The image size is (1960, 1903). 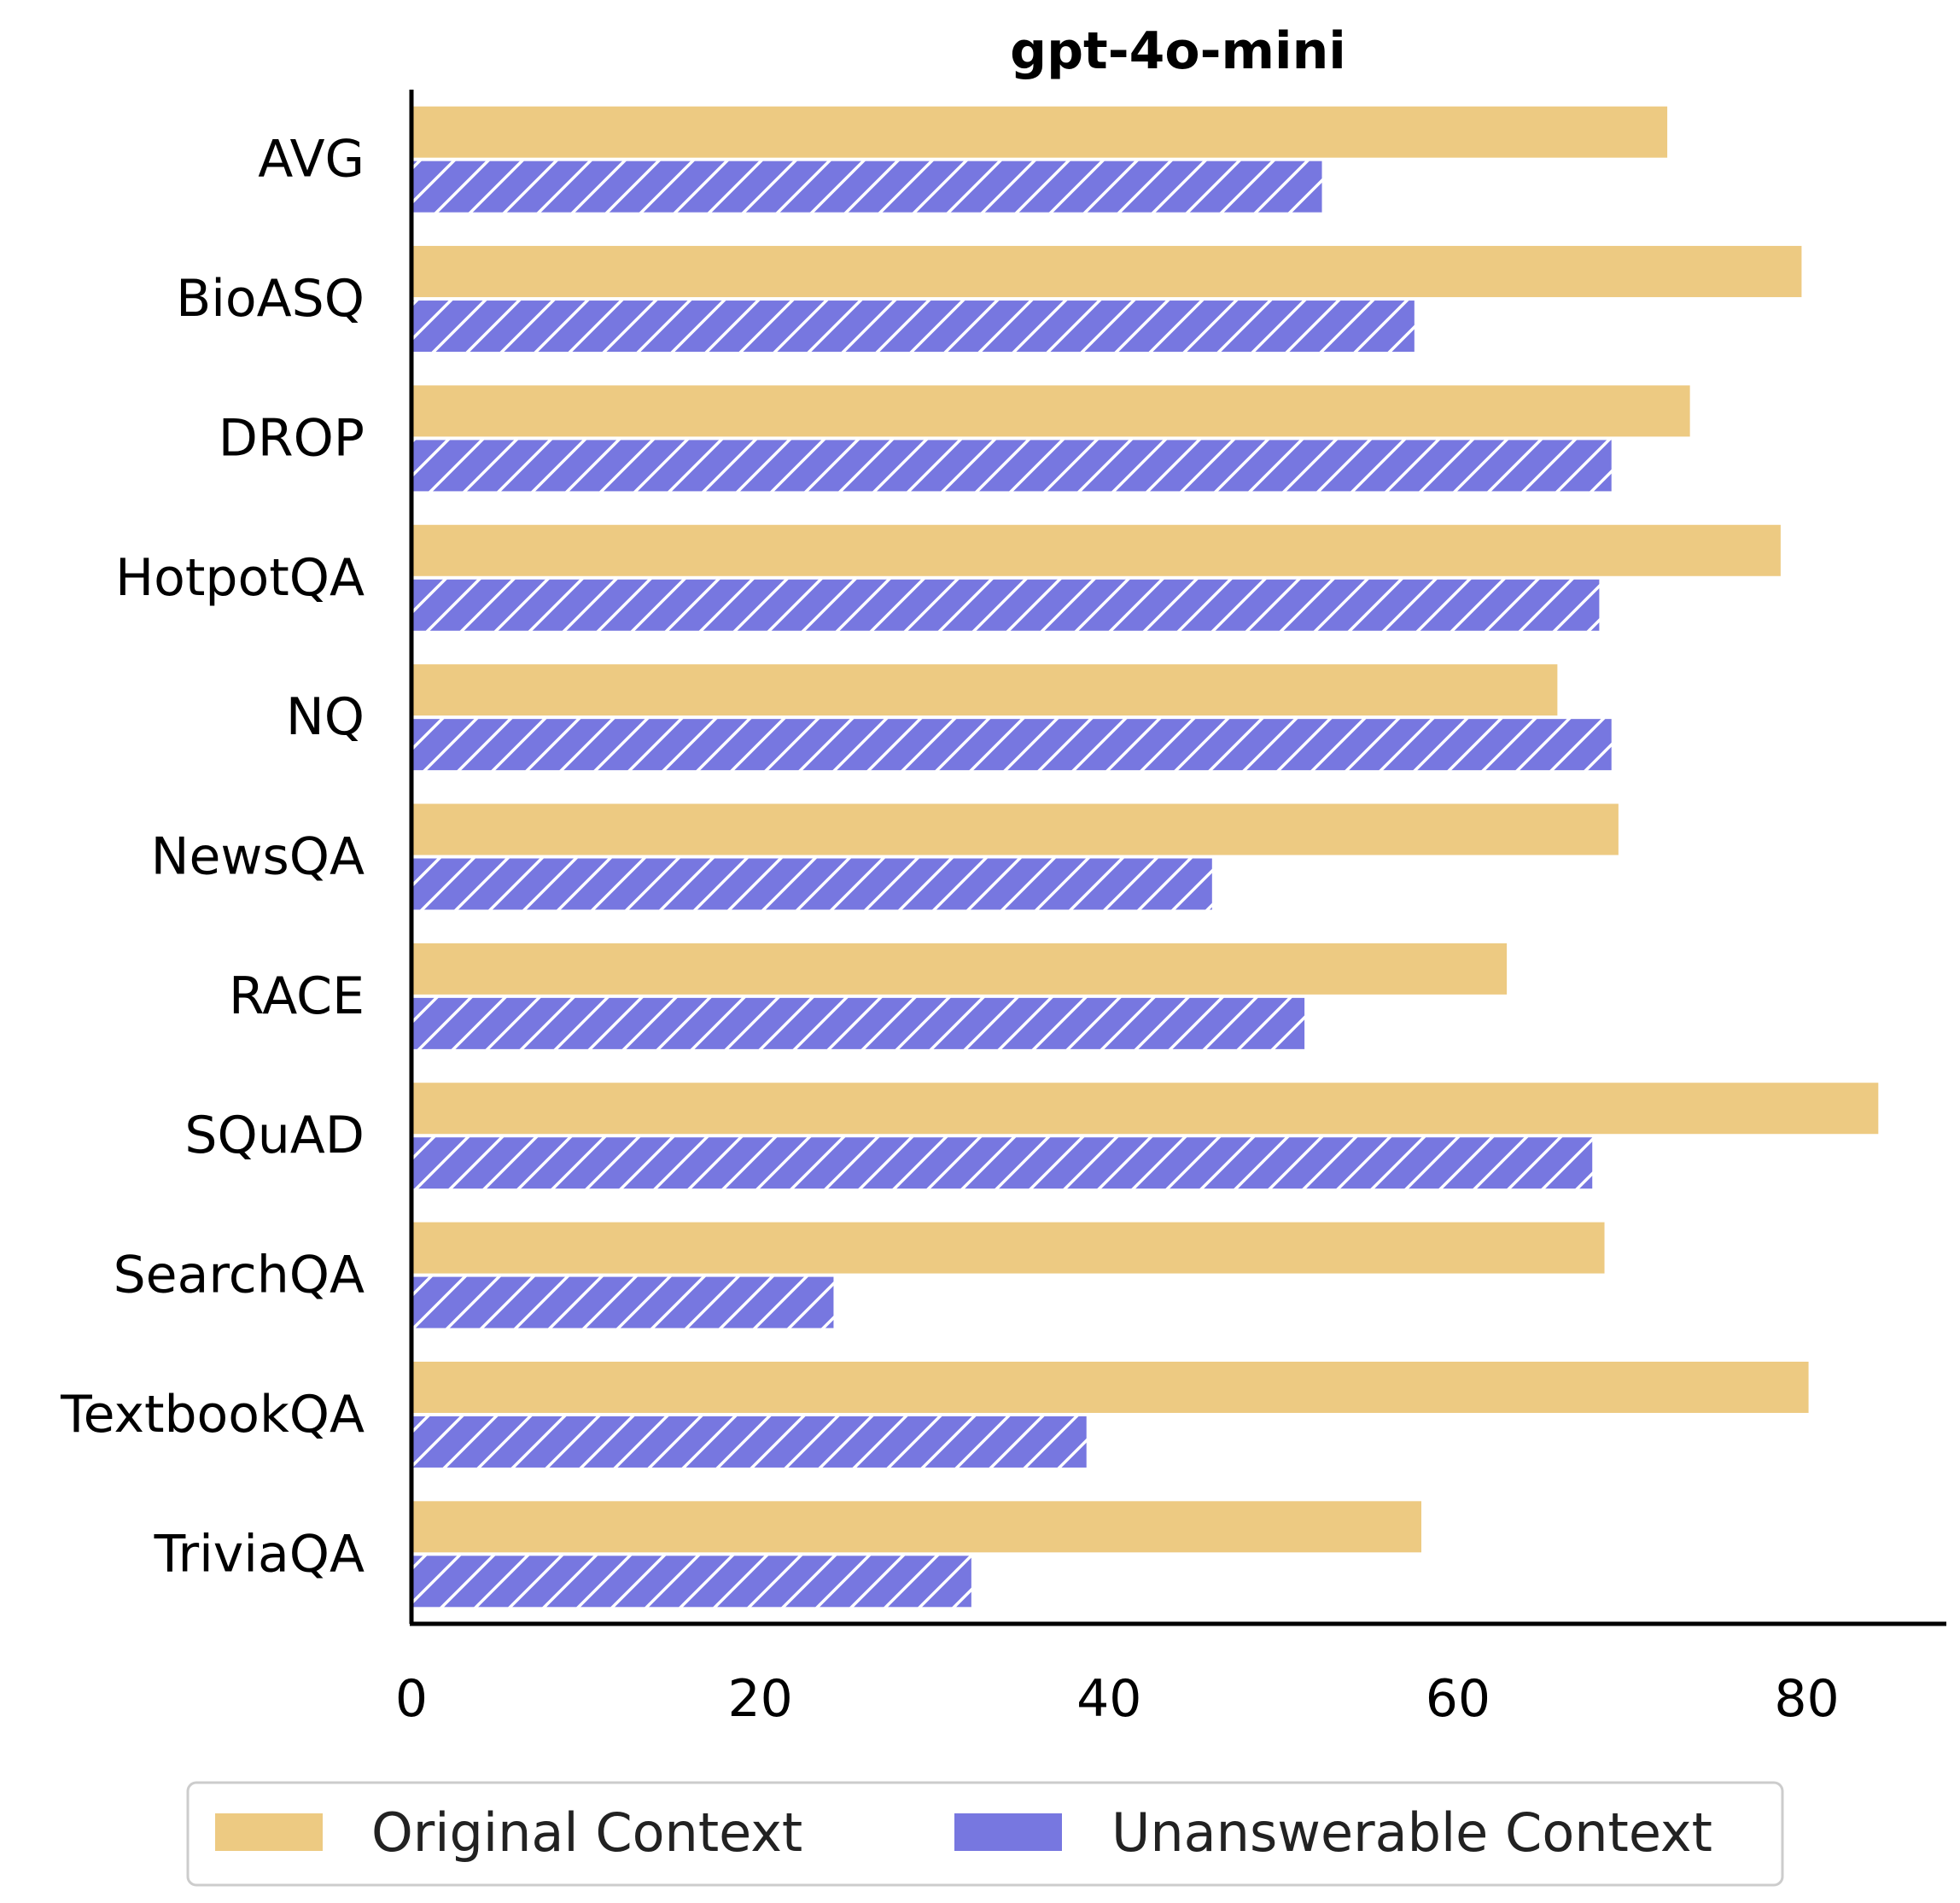 I want to click on bar-avg-unanswerable-context, so click(x=866, y=187).